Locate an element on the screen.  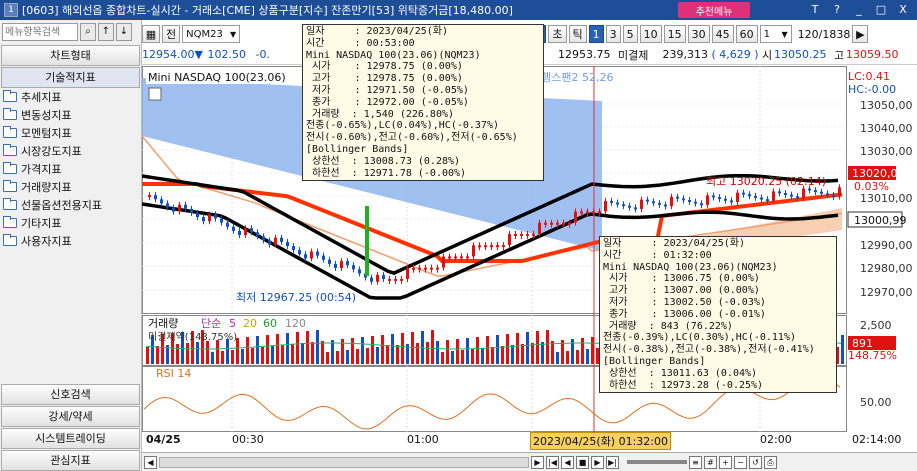
arrow-up-icon: ↑ is located at coordinates (106, 32).